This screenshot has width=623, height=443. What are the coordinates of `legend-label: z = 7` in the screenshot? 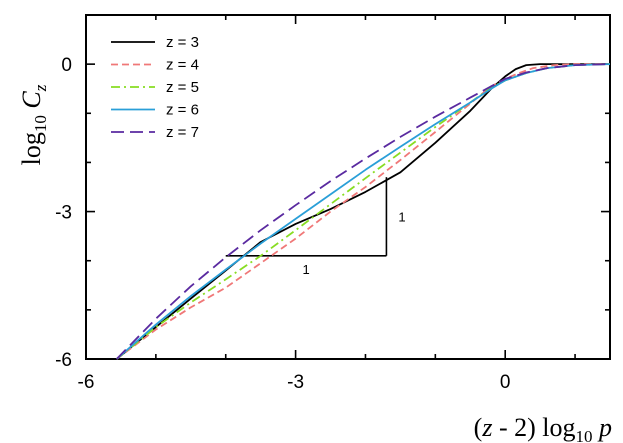 It's located at (182, 132).